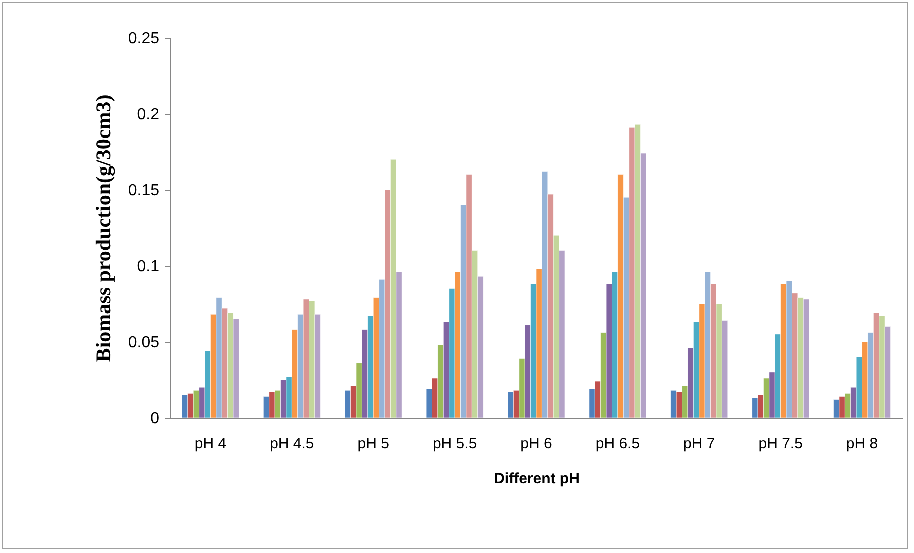  Describe the element at coordinates (148, 267) in the screenshot. I see `y-tick-label: 0.1` at that location.